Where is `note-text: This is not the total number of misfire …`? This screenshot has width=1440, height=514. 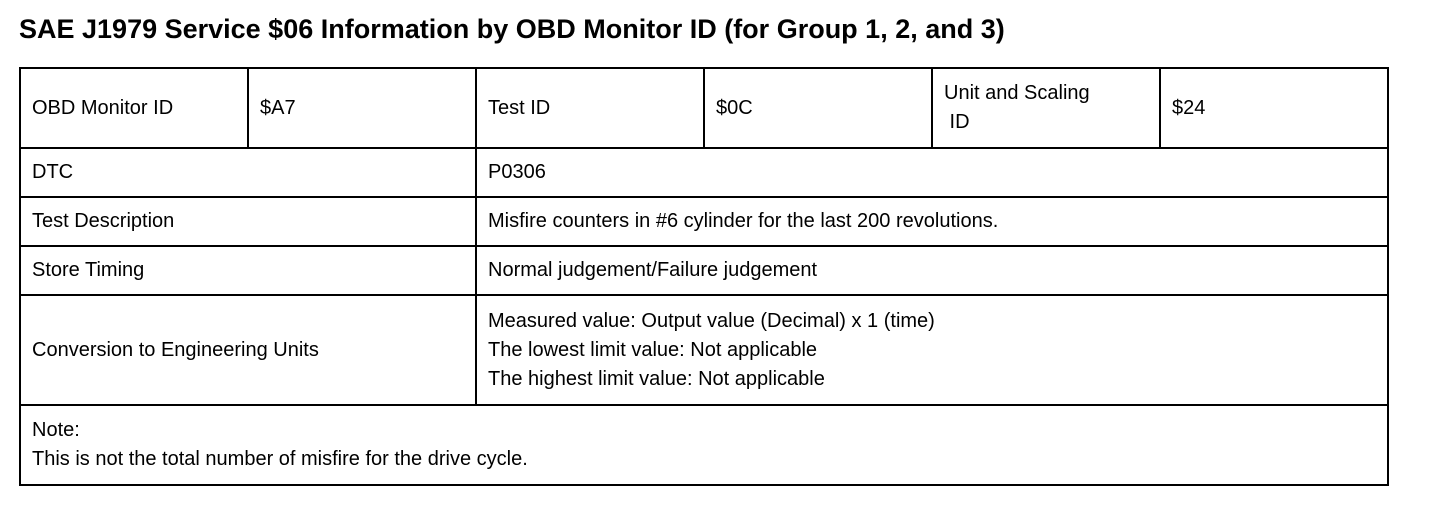
note-text: This is not the total number of misfire … is located at coordinates (280, 459).